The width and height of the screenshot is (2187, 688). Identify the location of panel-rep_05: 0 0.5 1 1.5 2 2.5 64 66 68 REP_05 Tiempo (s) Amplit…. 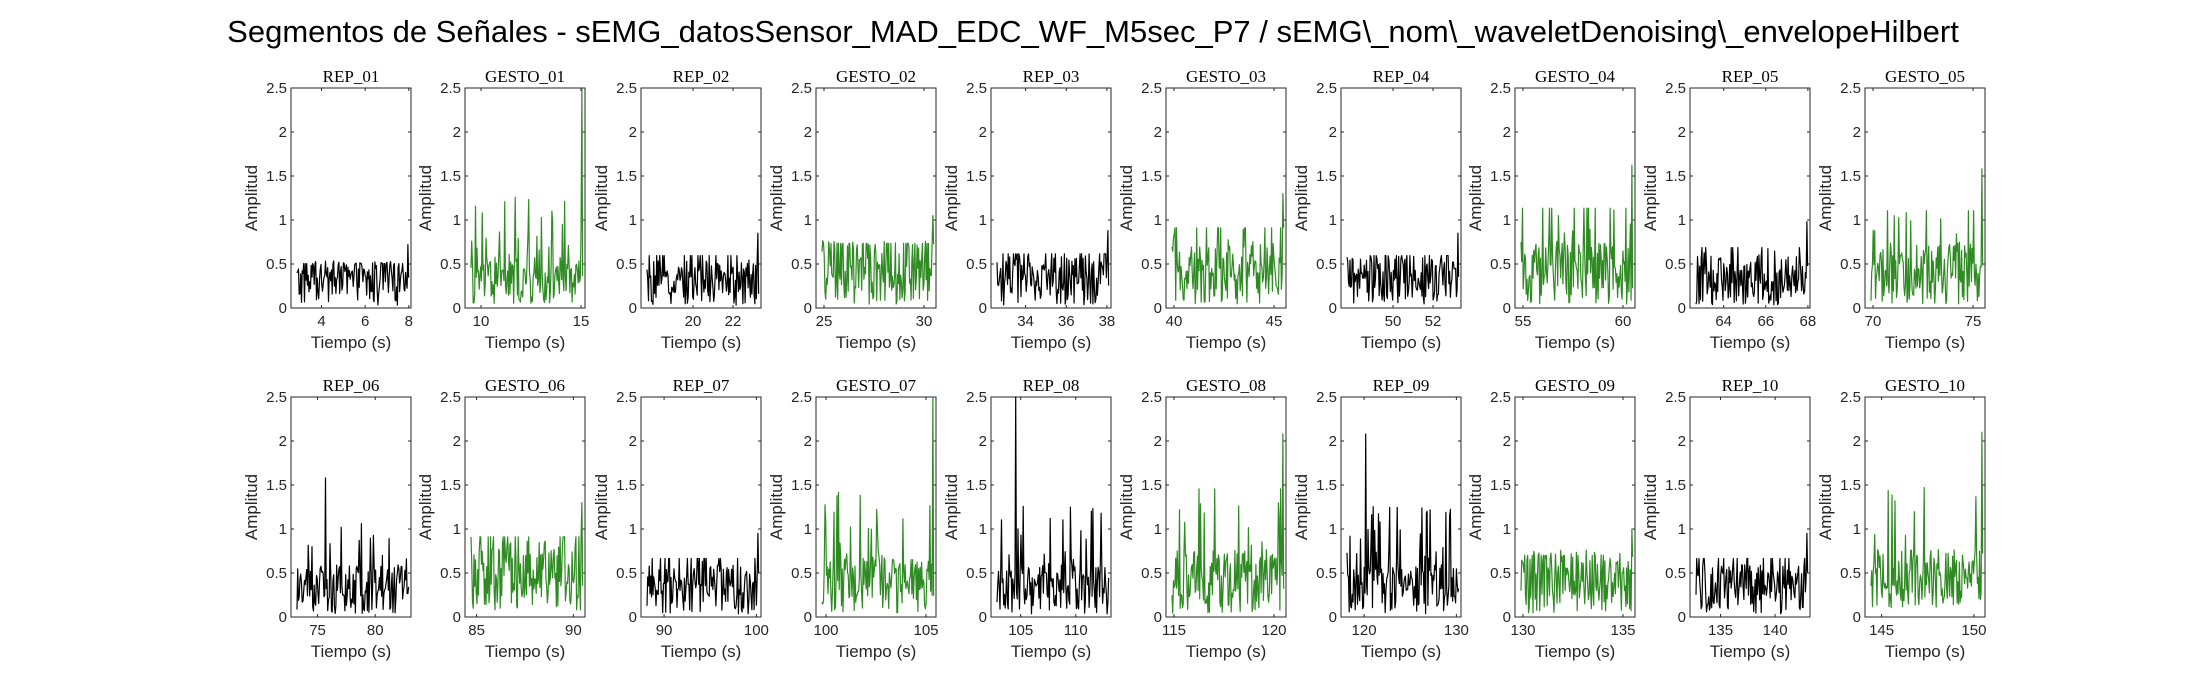
(1728, 209).